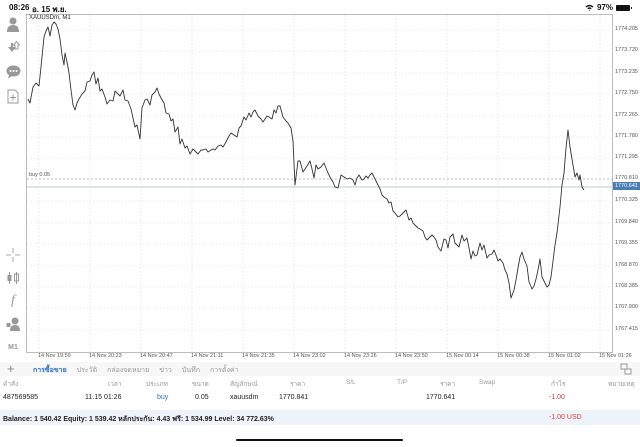 The width and height of the screenshot is (640, 447). What do you see at coordinates (11, 368) in the screenshot?
I see `add-icon: +` at bounding box center [11, 368].